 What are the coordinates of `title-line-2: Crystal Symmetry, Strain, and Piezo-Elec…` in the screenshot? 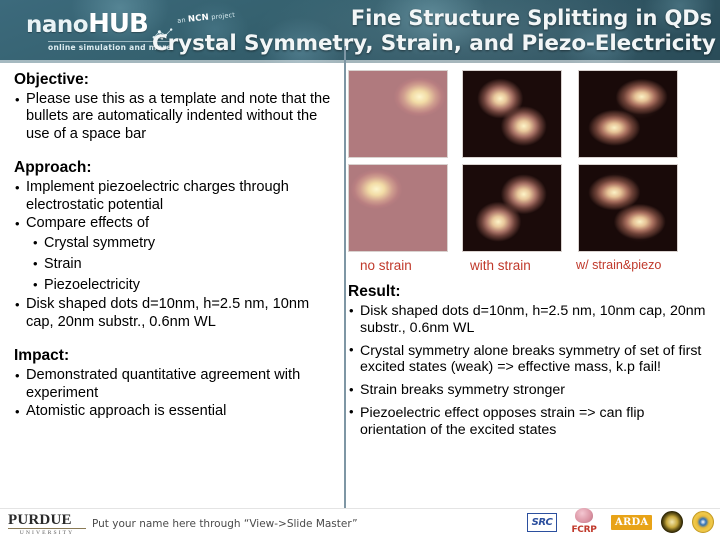 It's located at (434, 43).